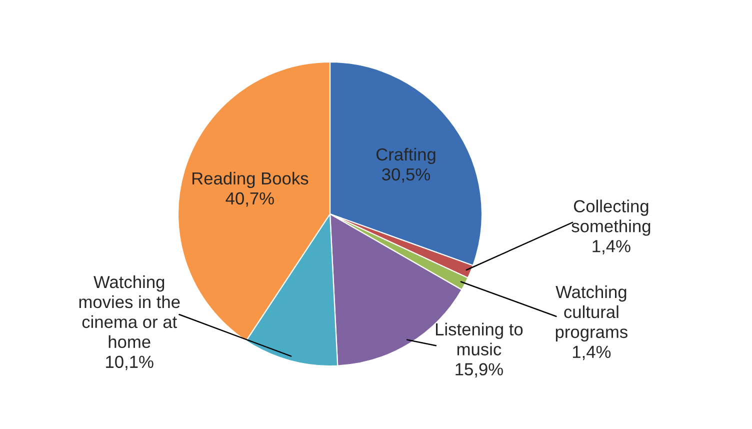 The height and width of the screenshot is (429, 752). I want to click on slice-label: Crafting, so click(406, 156).